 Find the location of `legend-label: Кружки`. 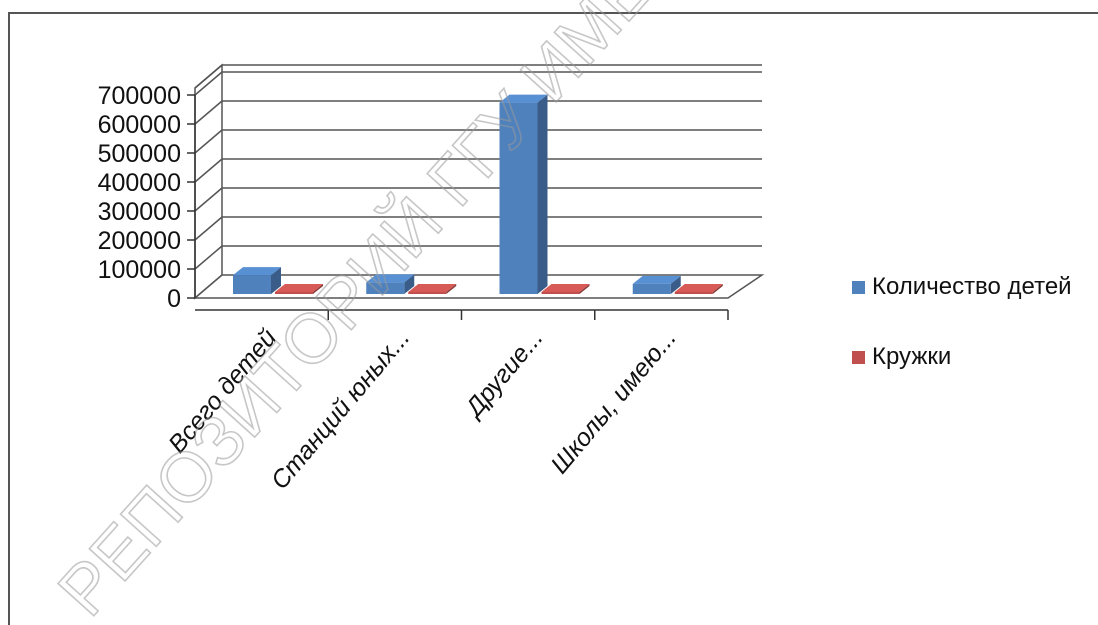

legend-label: Кружки is located at coordinates (911, 356).